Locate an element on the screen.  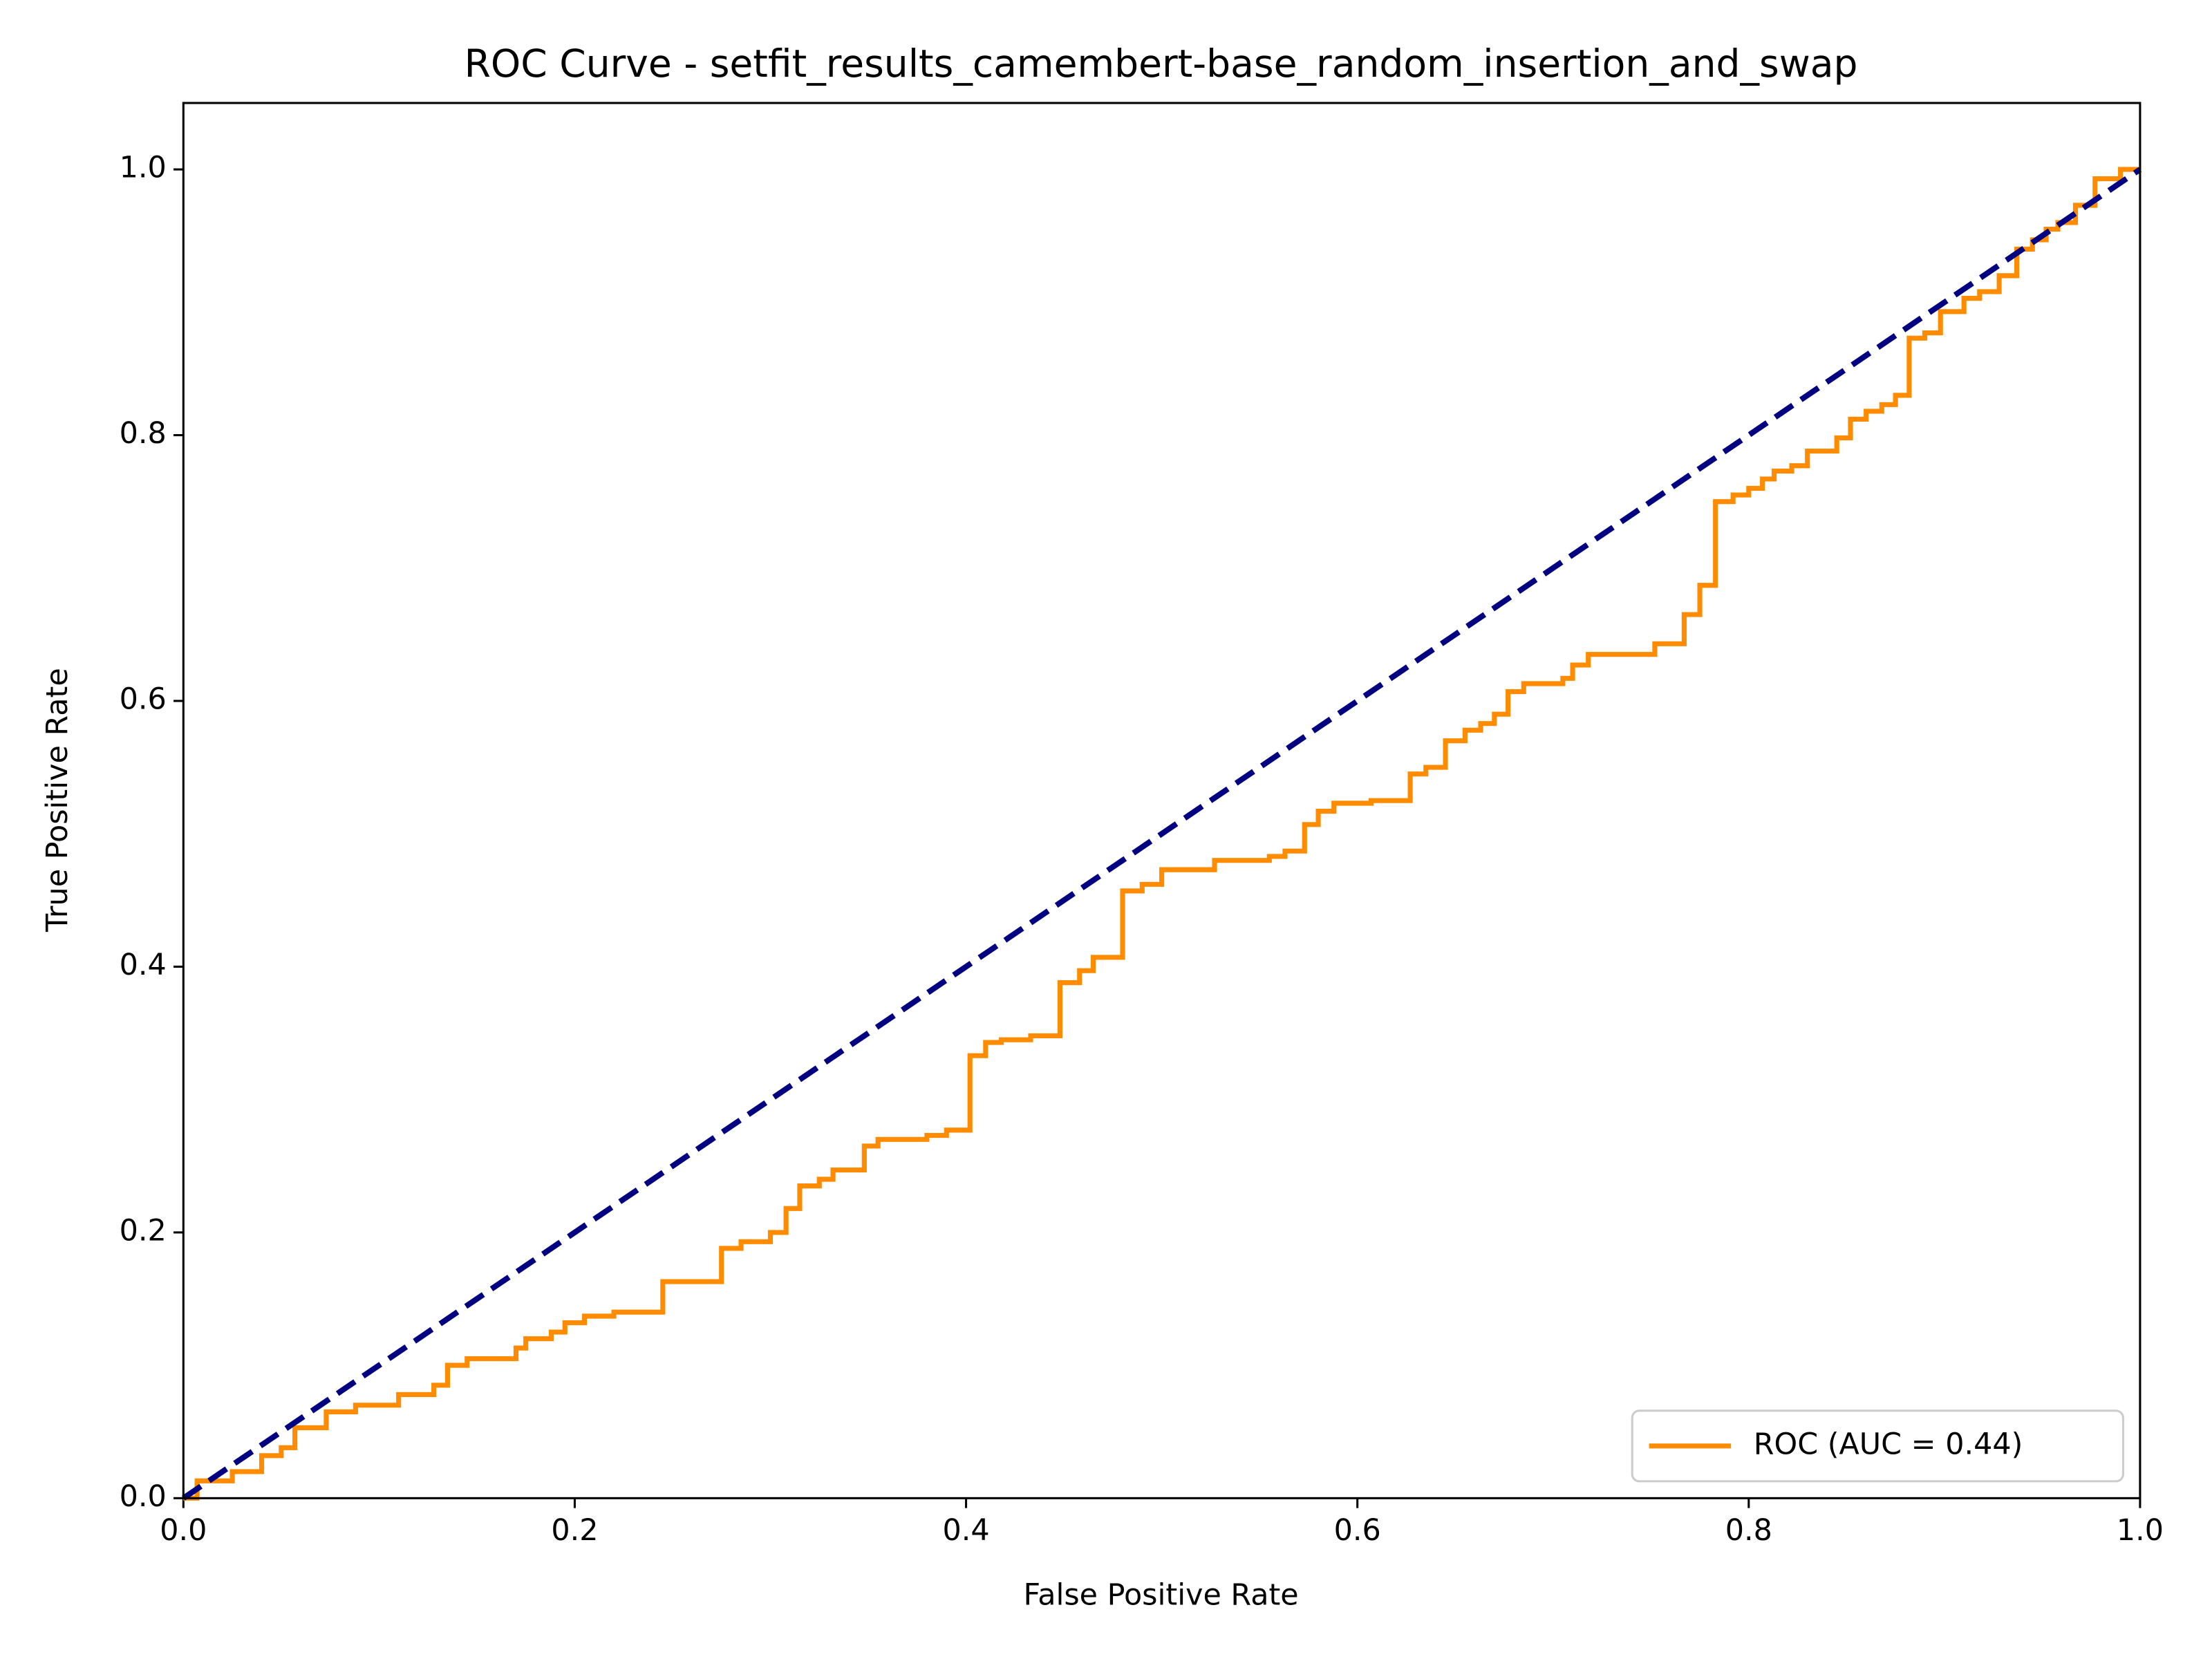
x-tick-label: 0.0 is located at coordinates (184, 1530).